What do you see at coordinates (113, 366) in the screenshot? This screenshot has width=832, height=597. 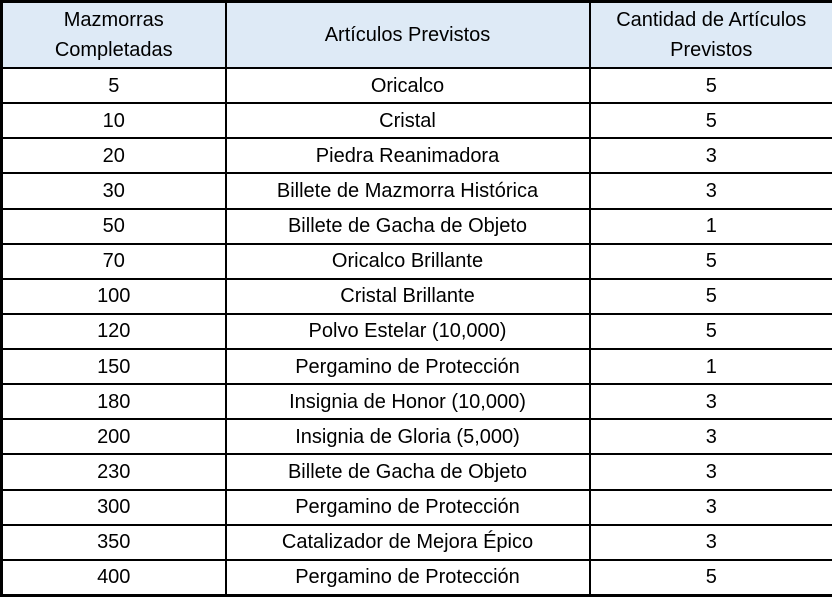 I see `cell-dungeons: 150` at bounding box center [113, 366].